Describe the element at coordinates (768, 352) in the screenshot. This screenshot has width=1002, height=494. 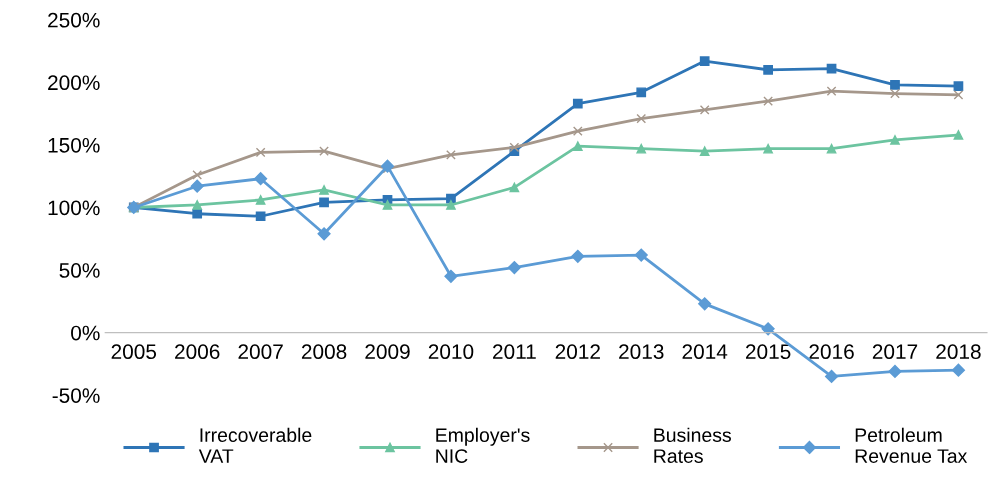
I see `x-tick-label: 2015` at that location.